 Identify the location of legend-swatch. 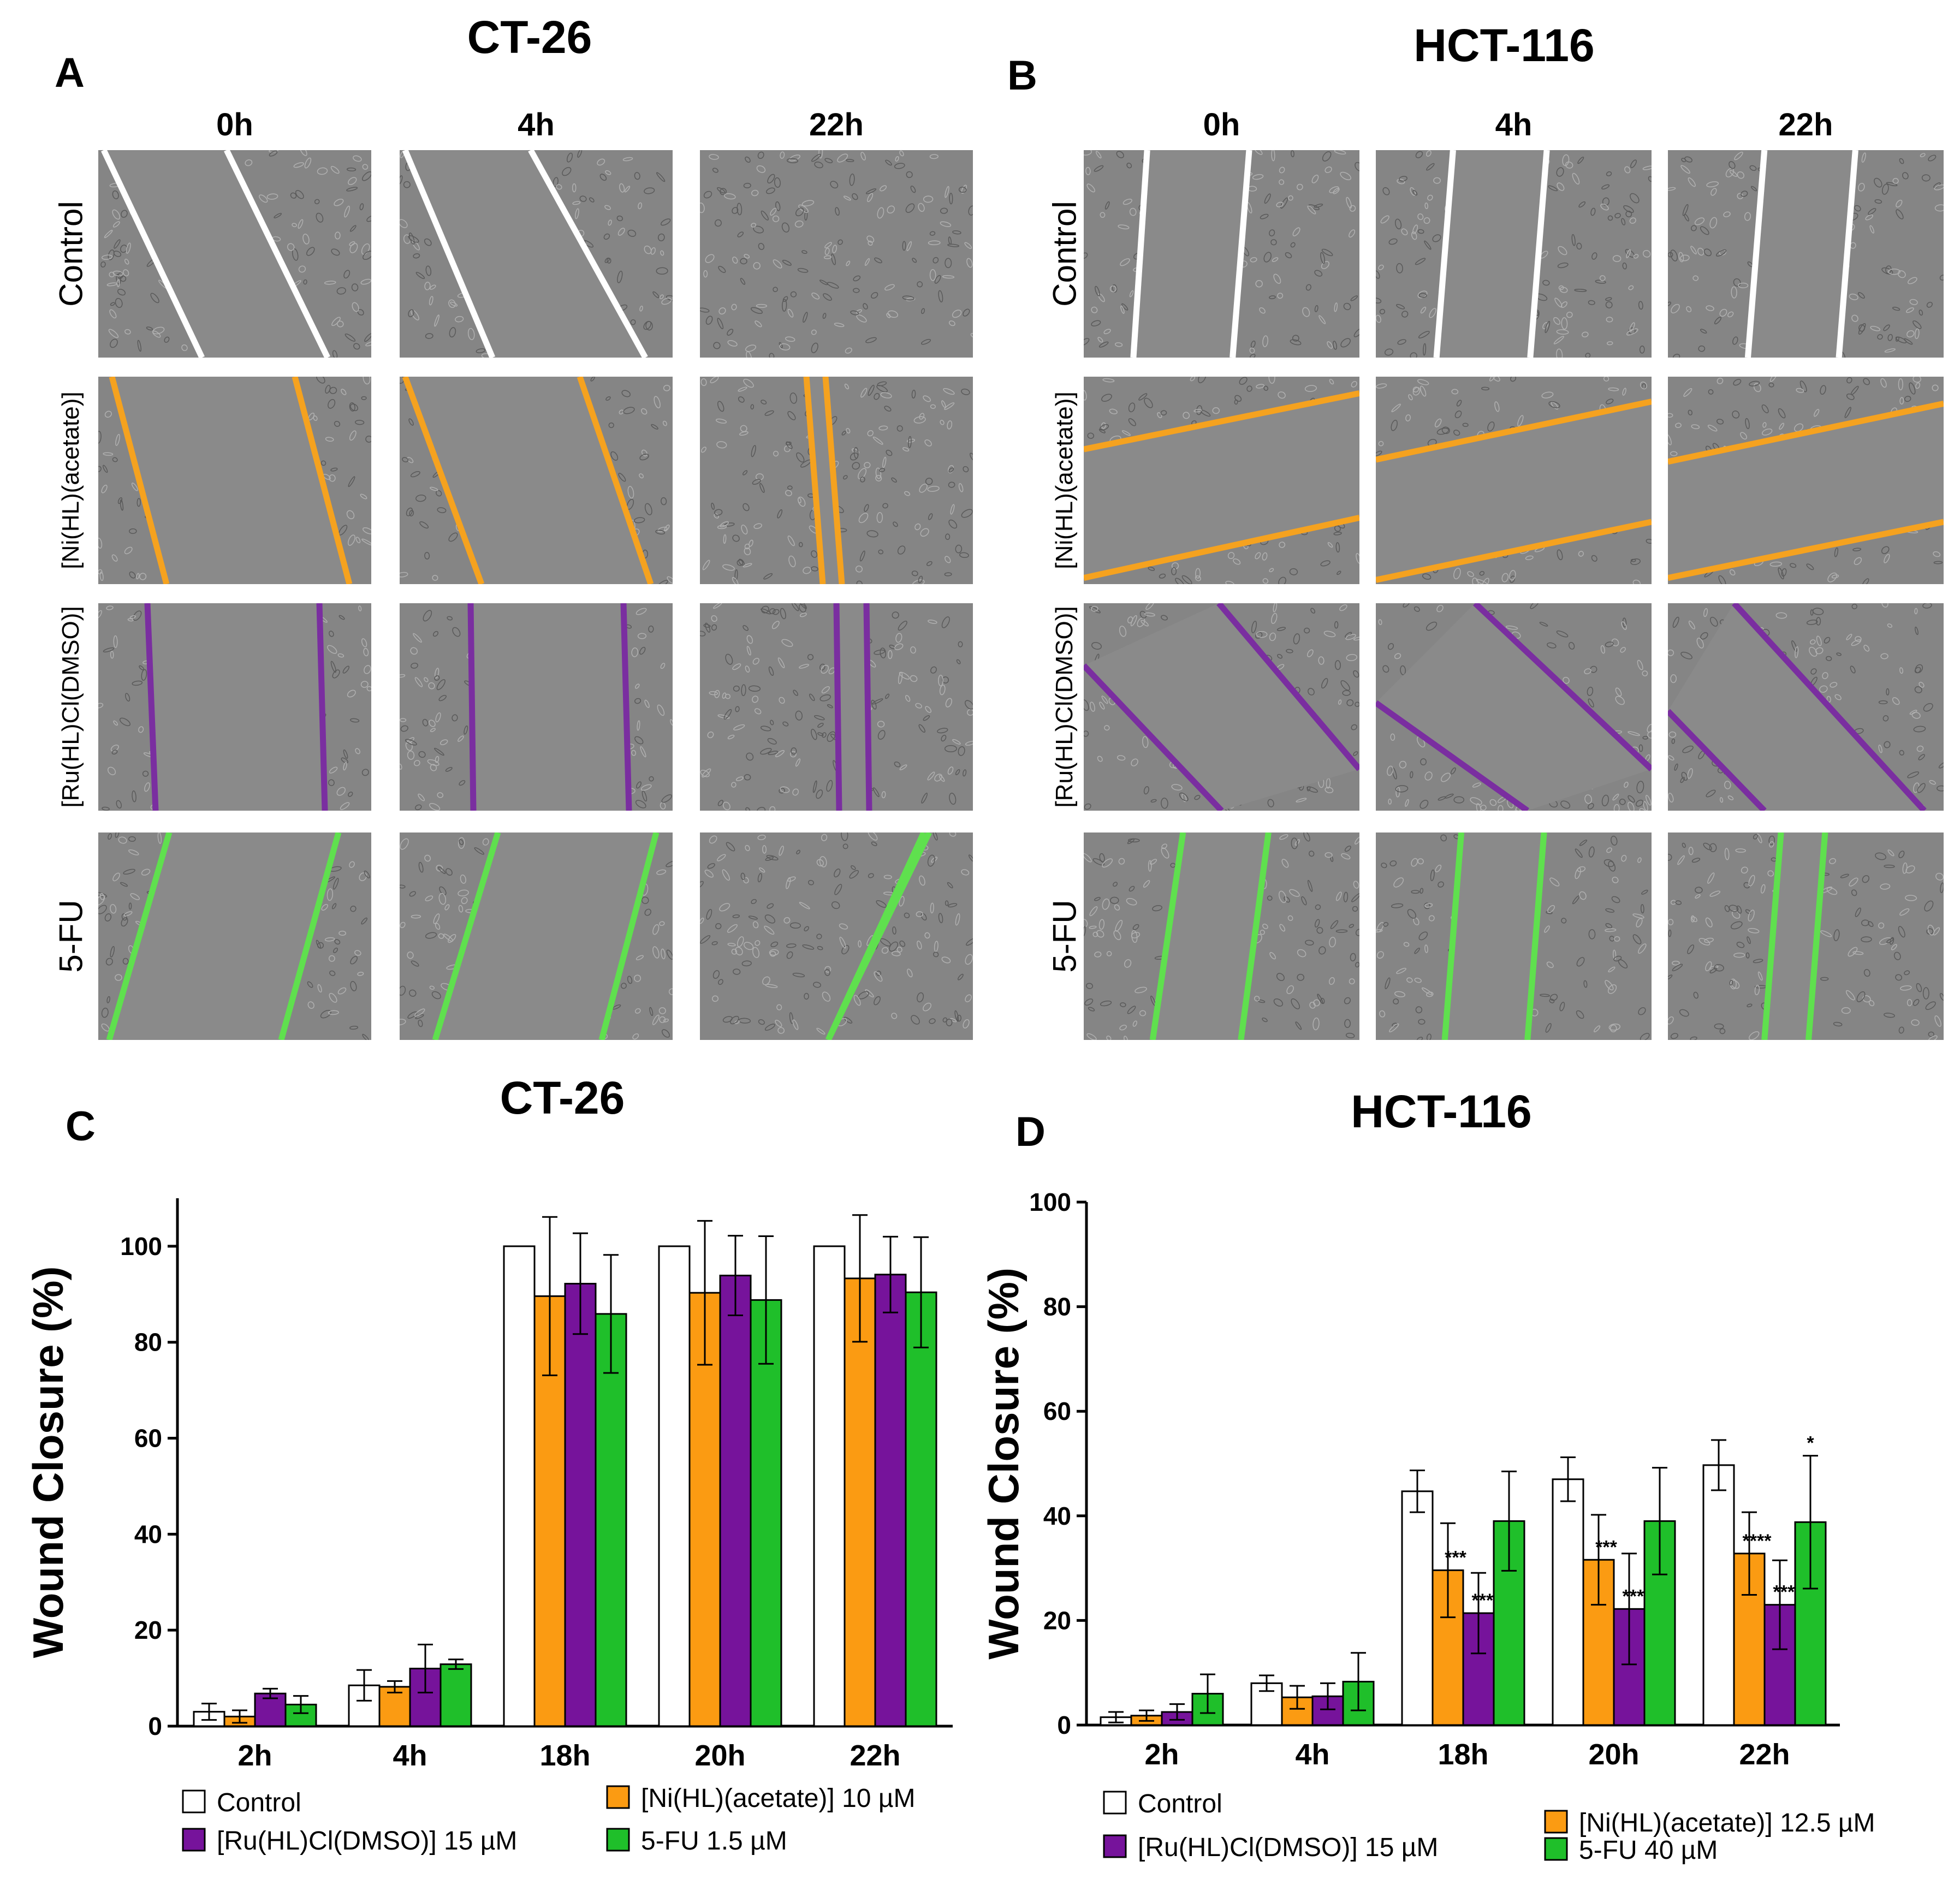
(618, 1797).